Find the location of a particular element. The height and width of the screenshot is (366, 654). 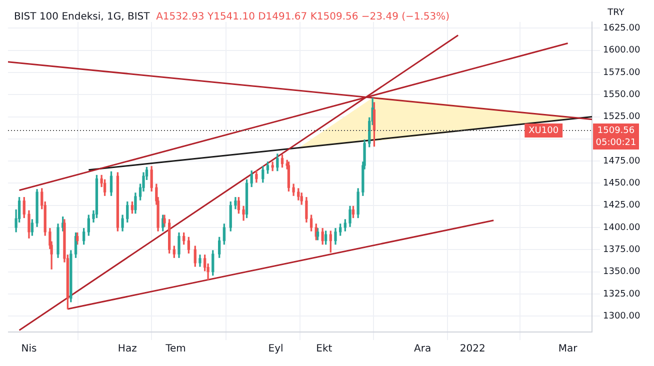

x-tick-label: Haz is located at coordinates (127, 349).